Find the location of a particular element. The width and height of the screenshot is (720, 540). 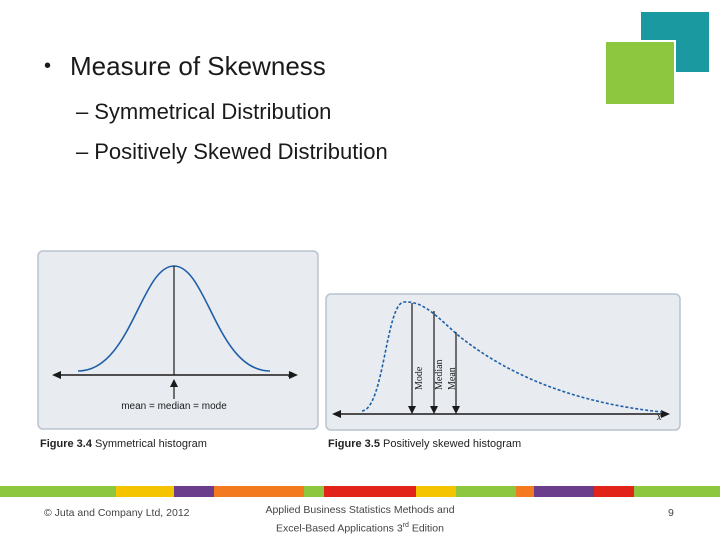

figure-right-caption: Figure 3.5 Positively skewed histogram is located at coordinates (424, 444).